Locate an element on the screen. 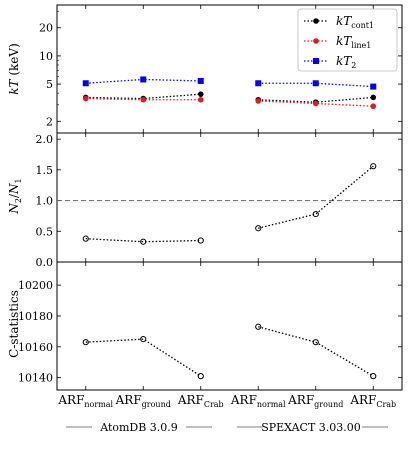 This screenshot has height=460, width=409. x-category-label-4: ARFground is located at coordinates (315, 401).